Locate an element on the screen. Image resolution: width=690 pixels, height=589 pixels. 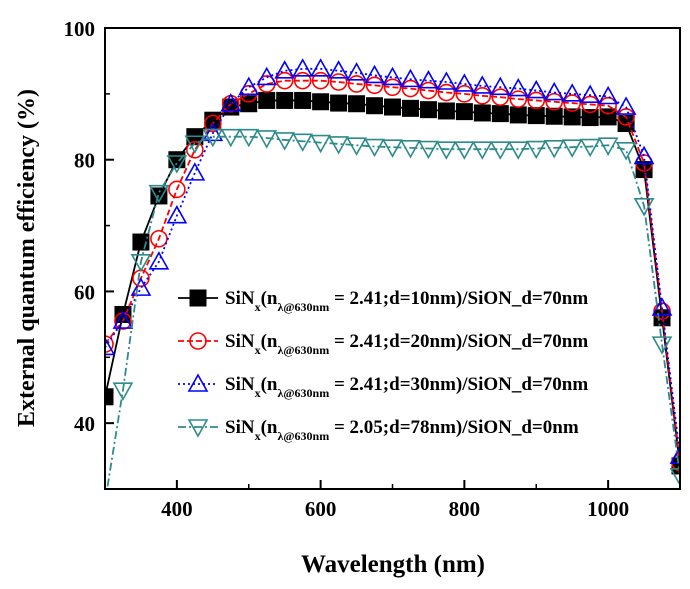
legend-item: SiNx(nλ@630nm = 2.05;d=78nm)/SiON_d=0nm is located at coordinates (378, 430).